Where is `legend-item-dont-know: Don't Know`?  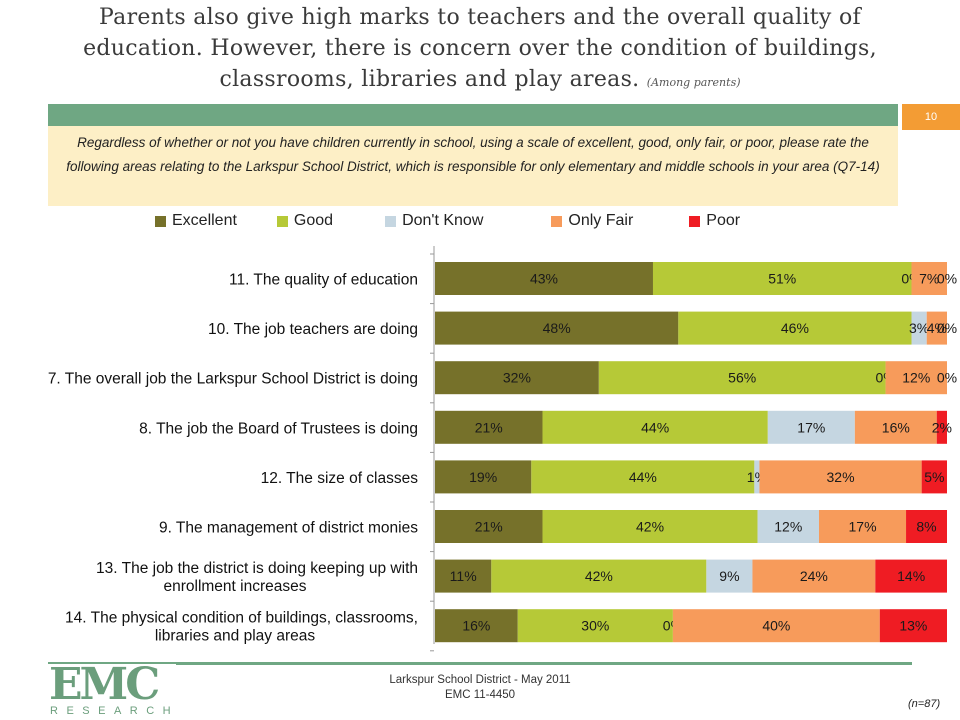 legend-item-dont-know: Don't Know is located at coordinates (434, 221).